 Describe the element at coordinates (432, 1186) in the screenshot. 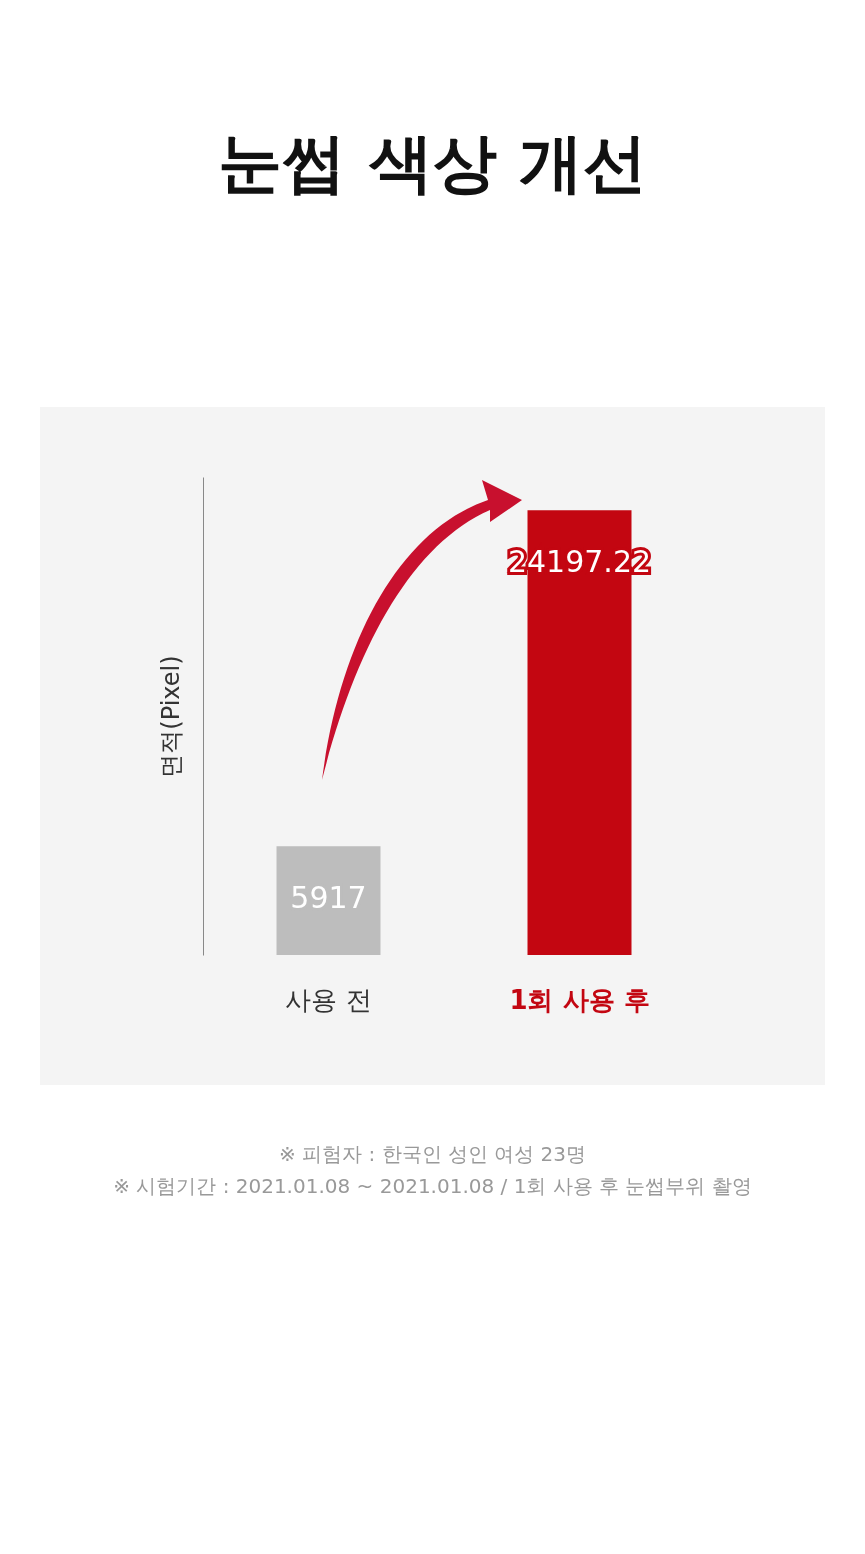

I see `text: ※ 시험기간 : 2021.01.08 ~ 2021.01.08 / 1회 사용 후 눈썹부위 촬영` at that location.